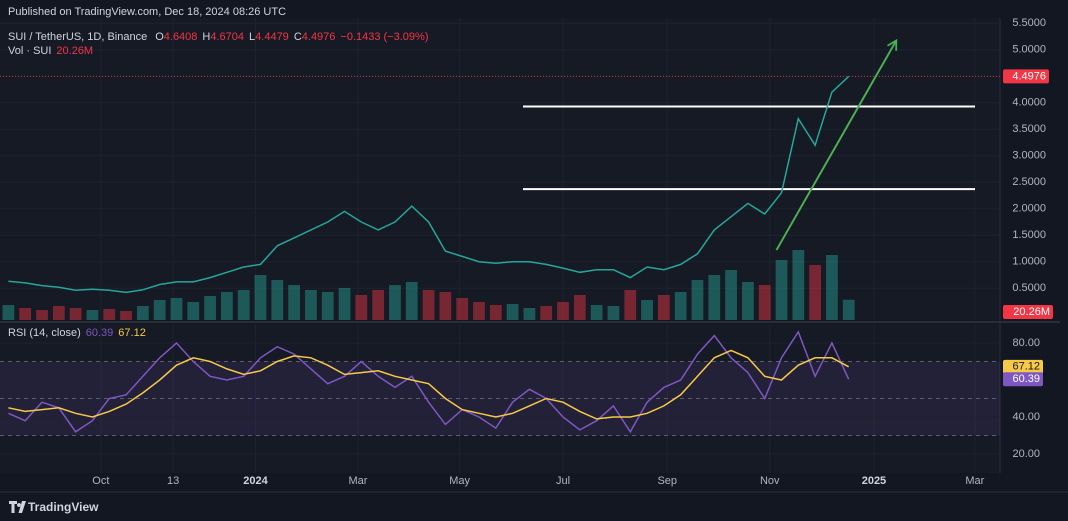 Image resolution: width=1068 pixels, height=521 pixels. I want to click on legend-line: Vol · SUI 20.26M, so click(50, 51).